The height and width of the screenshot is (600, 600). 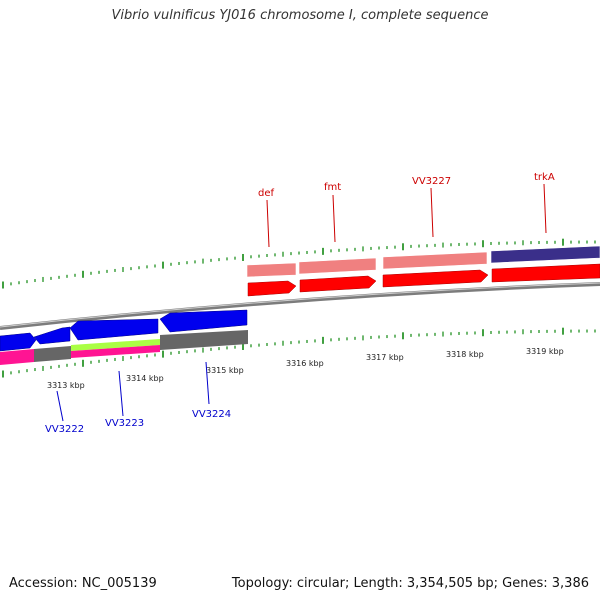 What do you see at coordinates (64, 429) in the screenshot?
I see `gene-label-vv3222: VV3222` at bounding box center [64, 429].